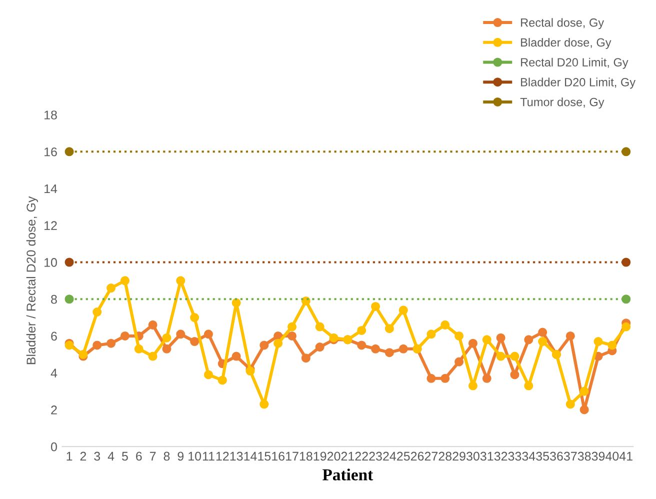 Image resolution: width=656 pixels, height=499 pixels. What do you see at coordinates (431, 456) in the screenshot?
I see `x-tick-label: 27` at bounding box center [431, 456].